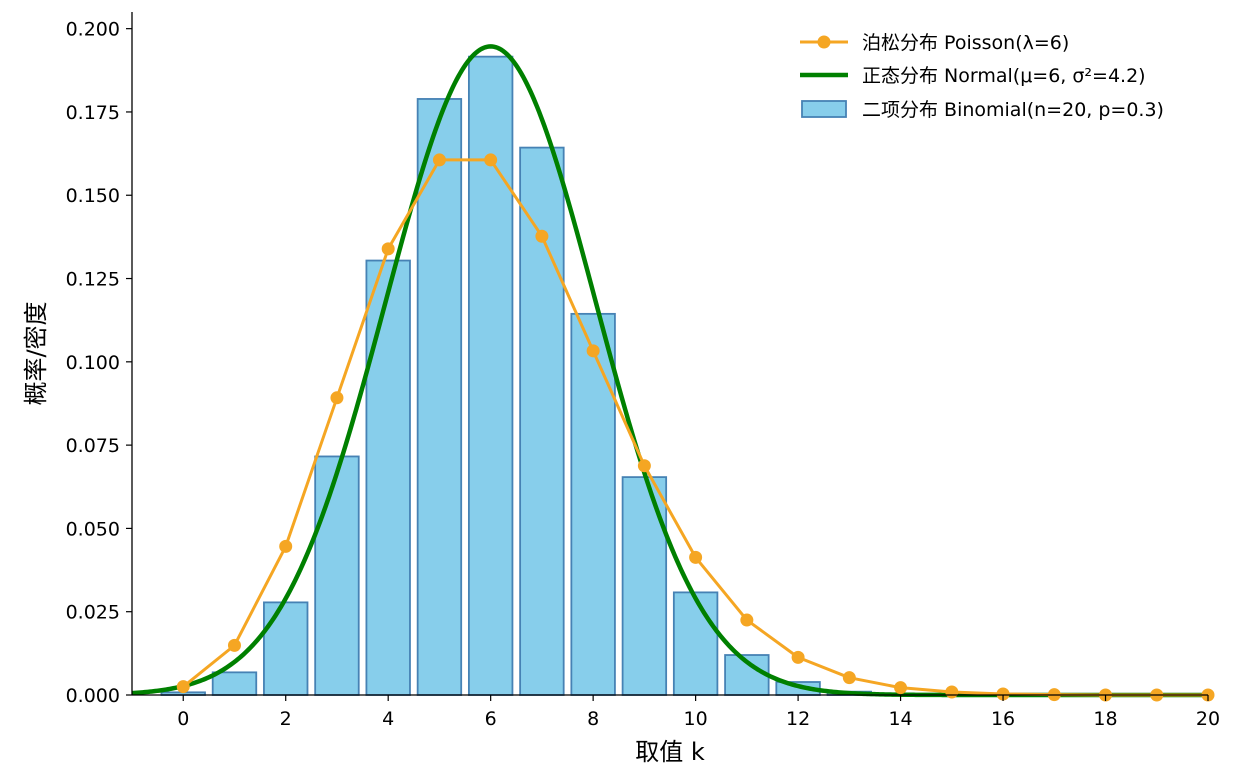 The image size is (1240, 772). What do you see at coordinates (824, 42) in the screenshot?
I see `legend-poisson-marker` at bounding box center [824, 42].